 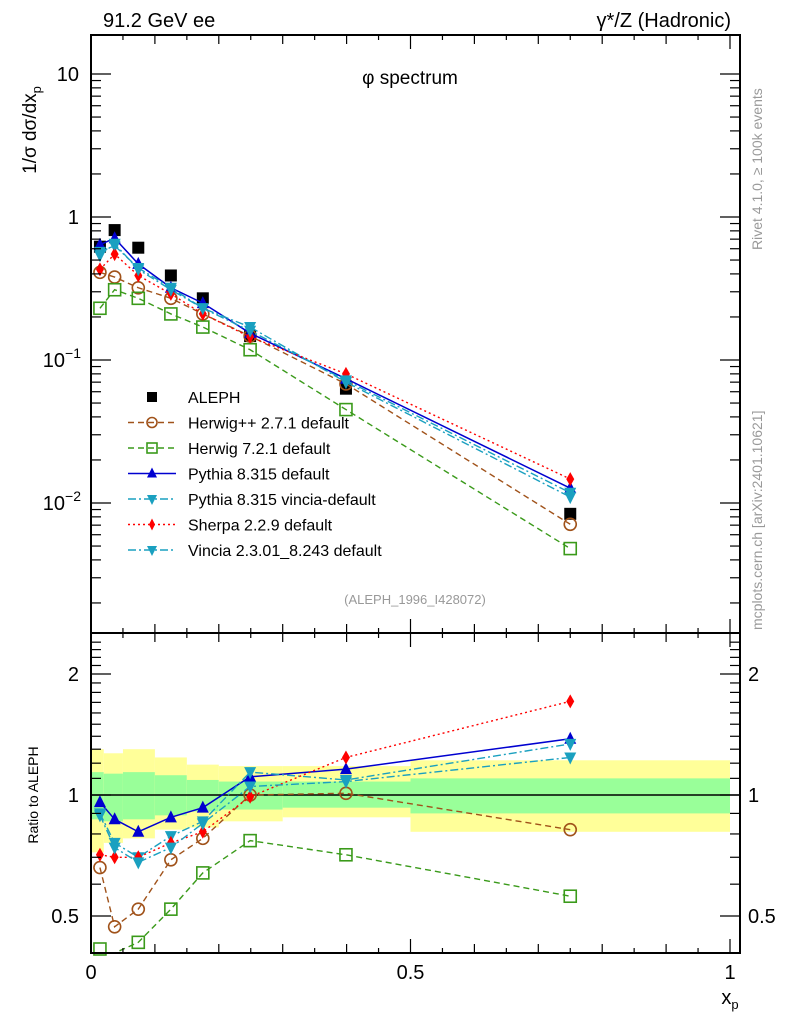 I want to click on legend-entry: Vincia 2.3.01_8.243 default, so click(x=255, y=551).